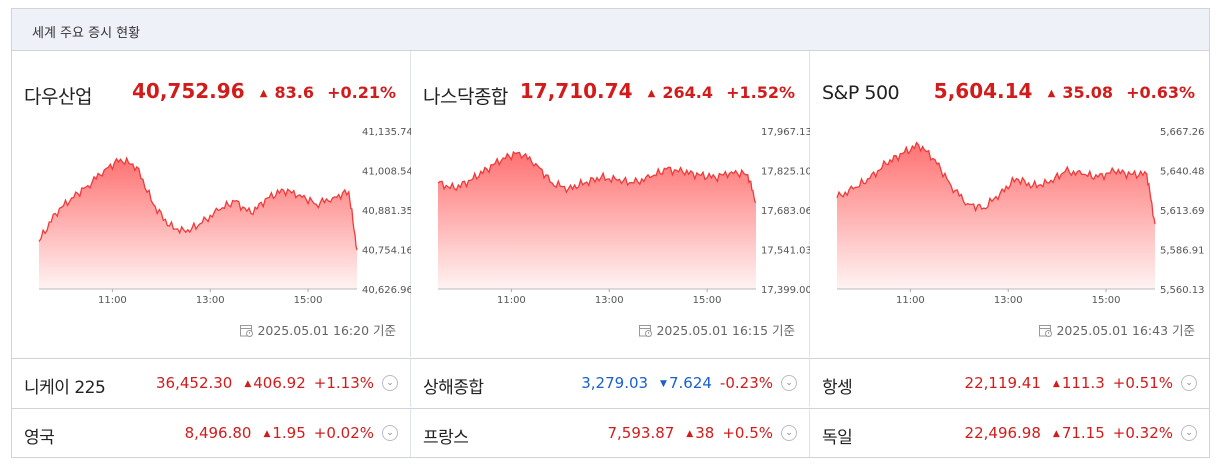  Describe the element at coordinates (641, 433) in the screenshot. I see `index-value: 7,593.87` at that location.